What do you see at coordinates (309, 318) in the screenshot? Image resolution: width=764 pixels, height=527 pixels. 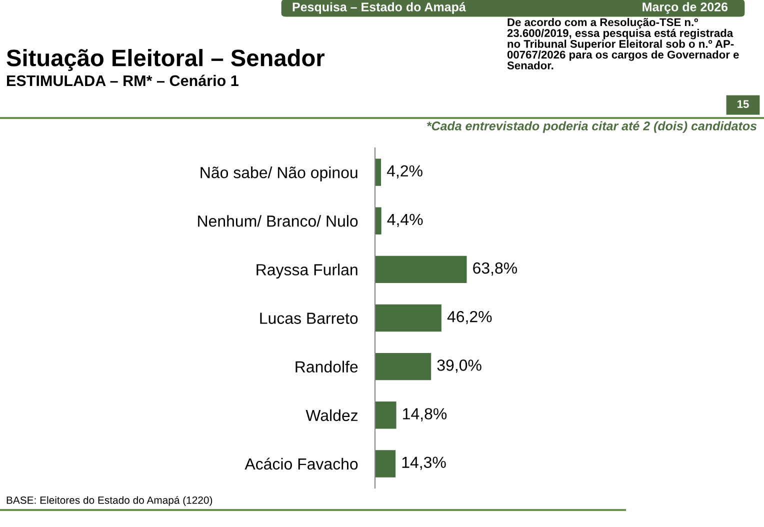 I see `y-tick-label: Lucas Barreto` at bounding box center [309, 318].